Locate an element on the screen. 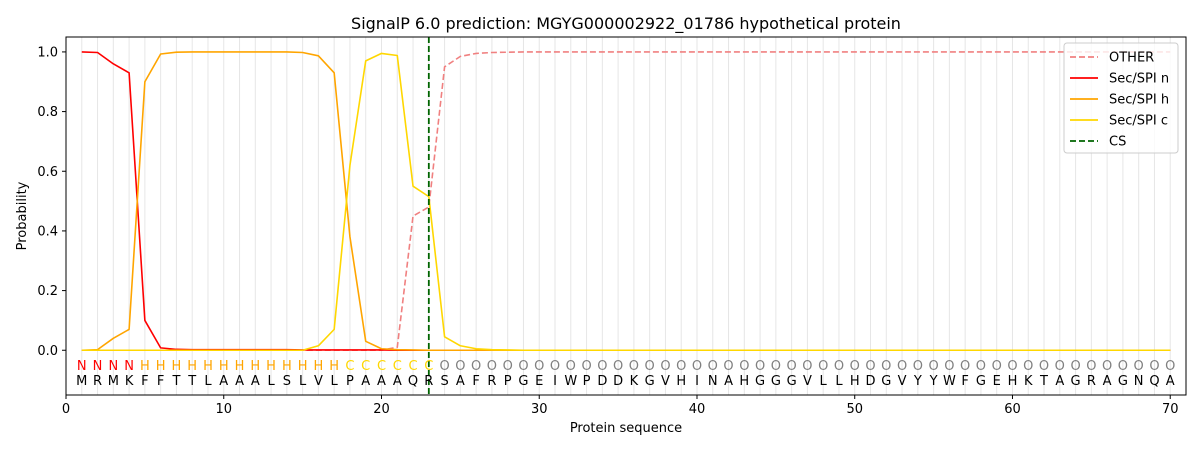 The width and height of the screenshot is (1200, 450). sequence-residue: Y is located at coordinates (917, 381).